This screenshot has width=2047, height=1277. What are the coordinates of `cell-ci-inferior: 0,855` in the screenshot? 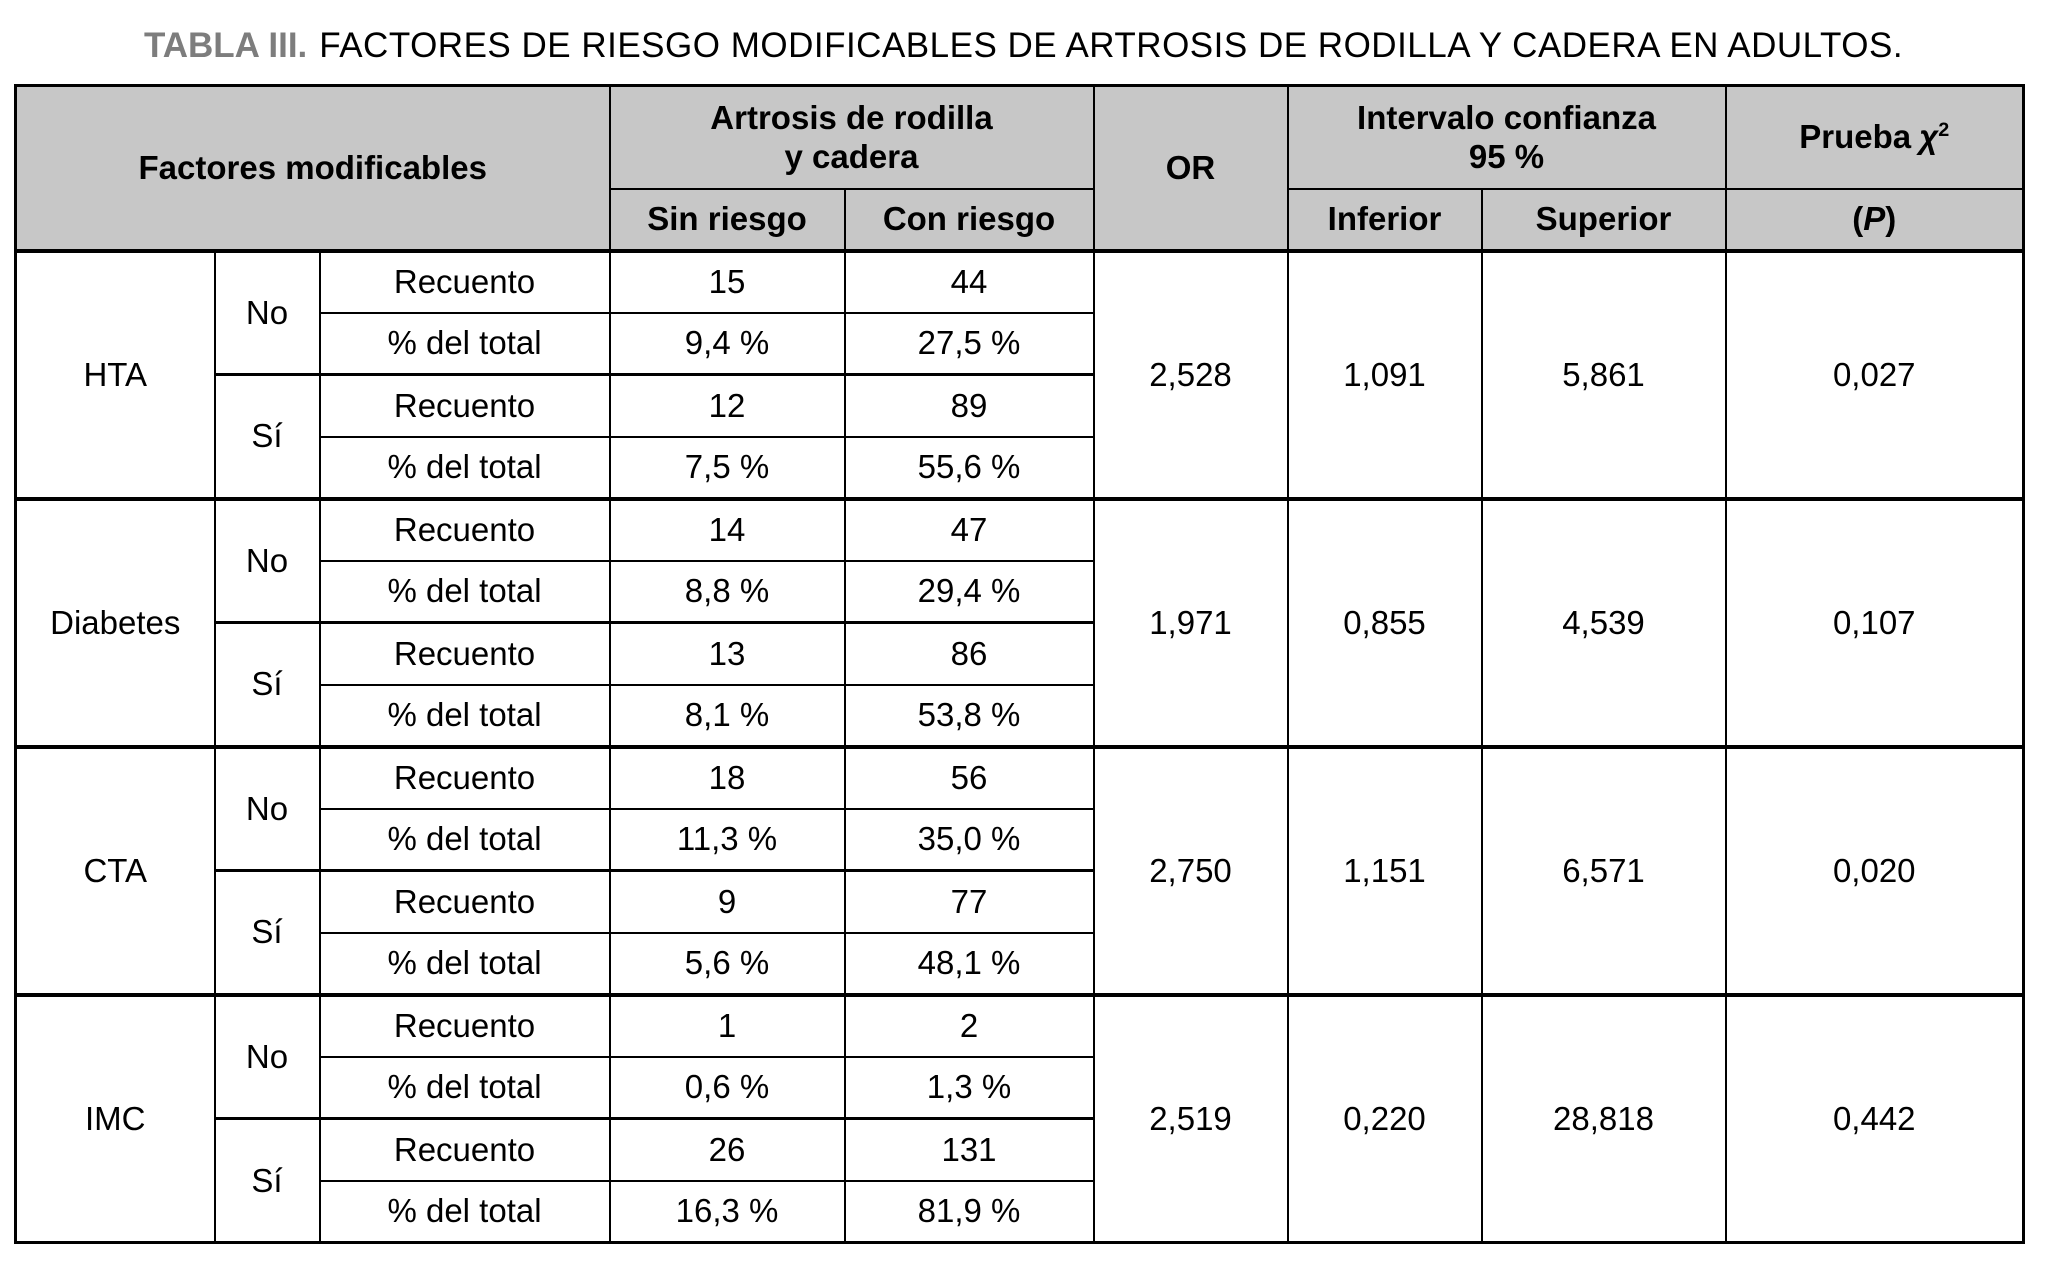 It's located at (1384, 622).